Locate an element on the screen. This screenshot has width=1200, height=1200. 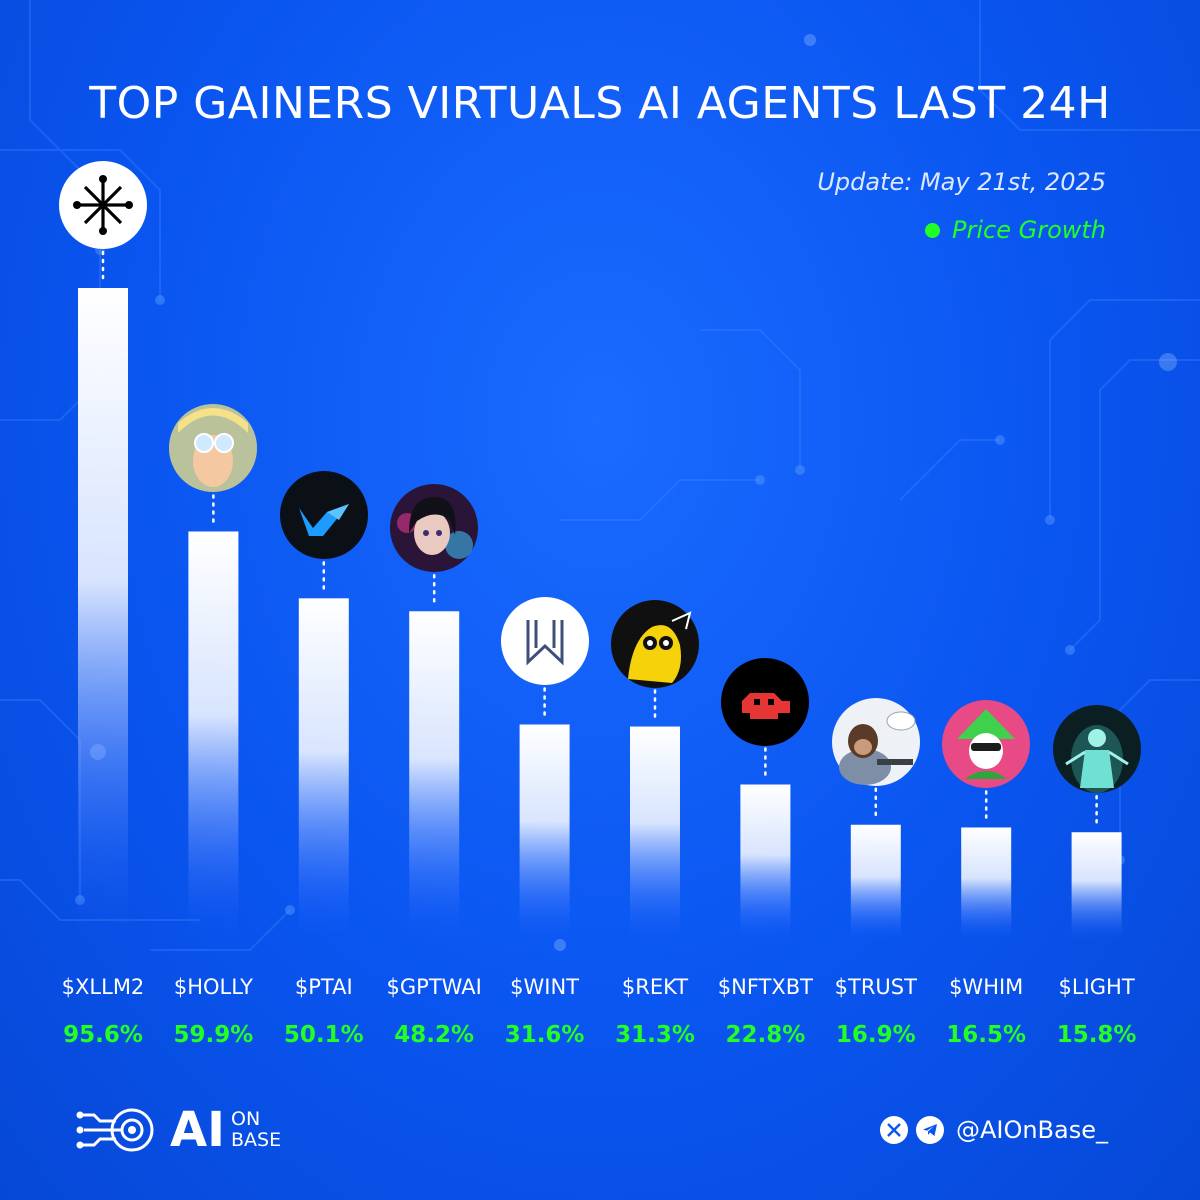
chart-title: TOP GAINERS VIRTUALS AI AGENTS LAST 24H is located at coordinates (600, 103).